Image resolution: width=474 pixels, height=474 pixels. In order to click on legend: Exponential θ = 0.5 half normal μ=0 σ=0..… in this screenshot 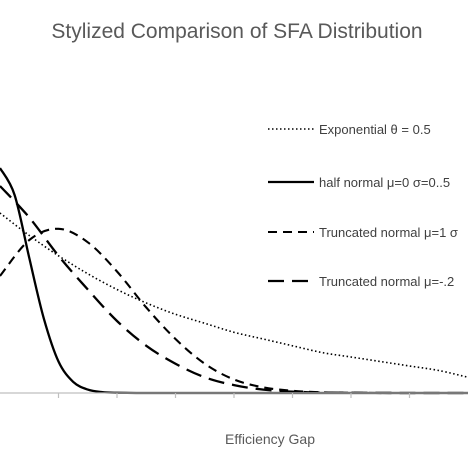, I will do `click(363, 205)`.